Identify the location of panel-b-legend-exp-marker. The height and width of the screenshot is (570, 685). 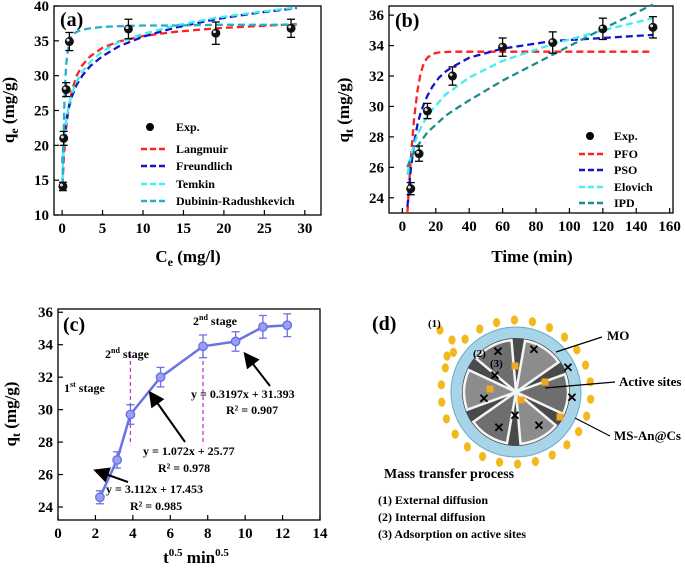
(590, 136).